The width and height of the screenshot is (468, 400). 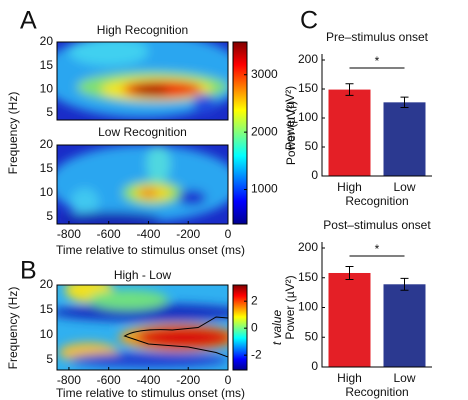 I want to click on chart-title: Post–stimulus onset, so click(x=377, y=225).